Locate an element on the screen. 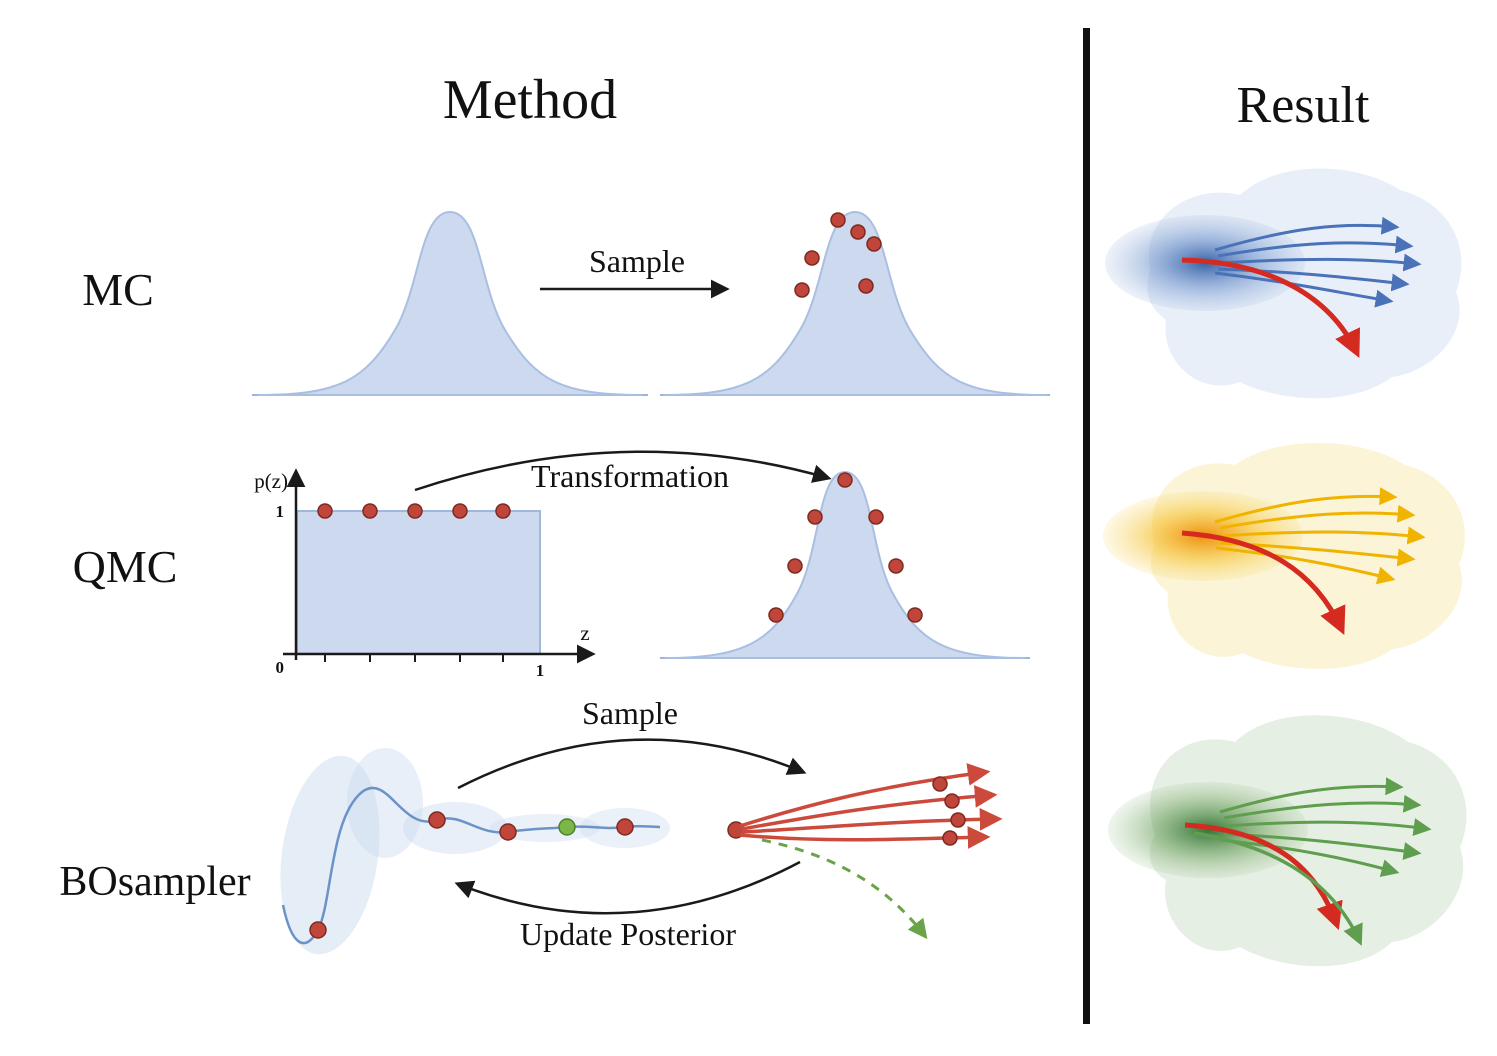 This screenshot has height=1056, width=1497. qmc-label: QMC is located at coordinates (125, 566).